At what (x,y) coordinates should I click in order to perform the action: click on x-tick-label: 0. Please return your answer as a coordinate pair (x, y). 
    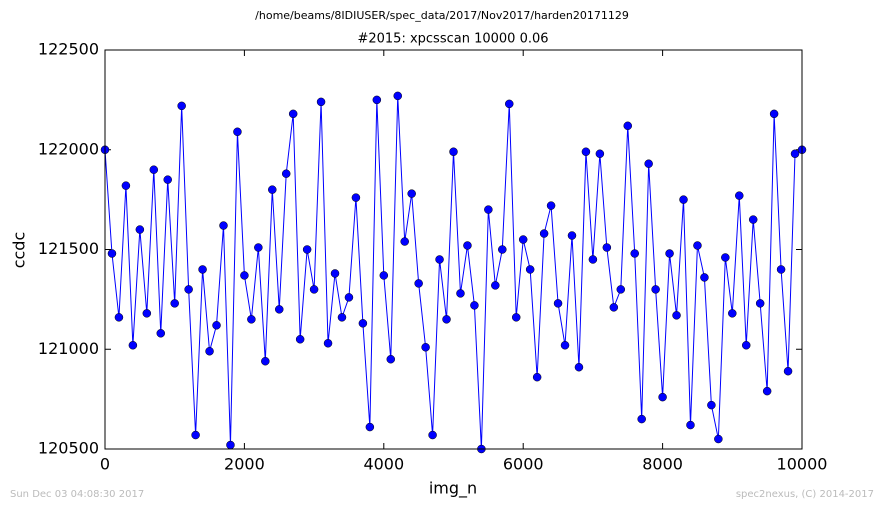
    Looking at the image, I should click on (105, 464).